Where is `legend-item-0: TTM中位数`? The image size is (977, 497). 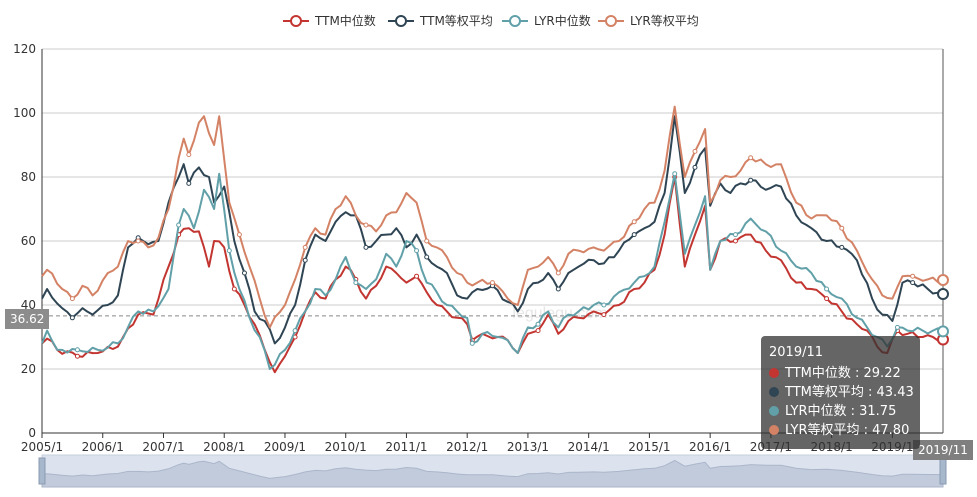 legend-item-0: TTM中位数 is located at coordinates (329, 20).